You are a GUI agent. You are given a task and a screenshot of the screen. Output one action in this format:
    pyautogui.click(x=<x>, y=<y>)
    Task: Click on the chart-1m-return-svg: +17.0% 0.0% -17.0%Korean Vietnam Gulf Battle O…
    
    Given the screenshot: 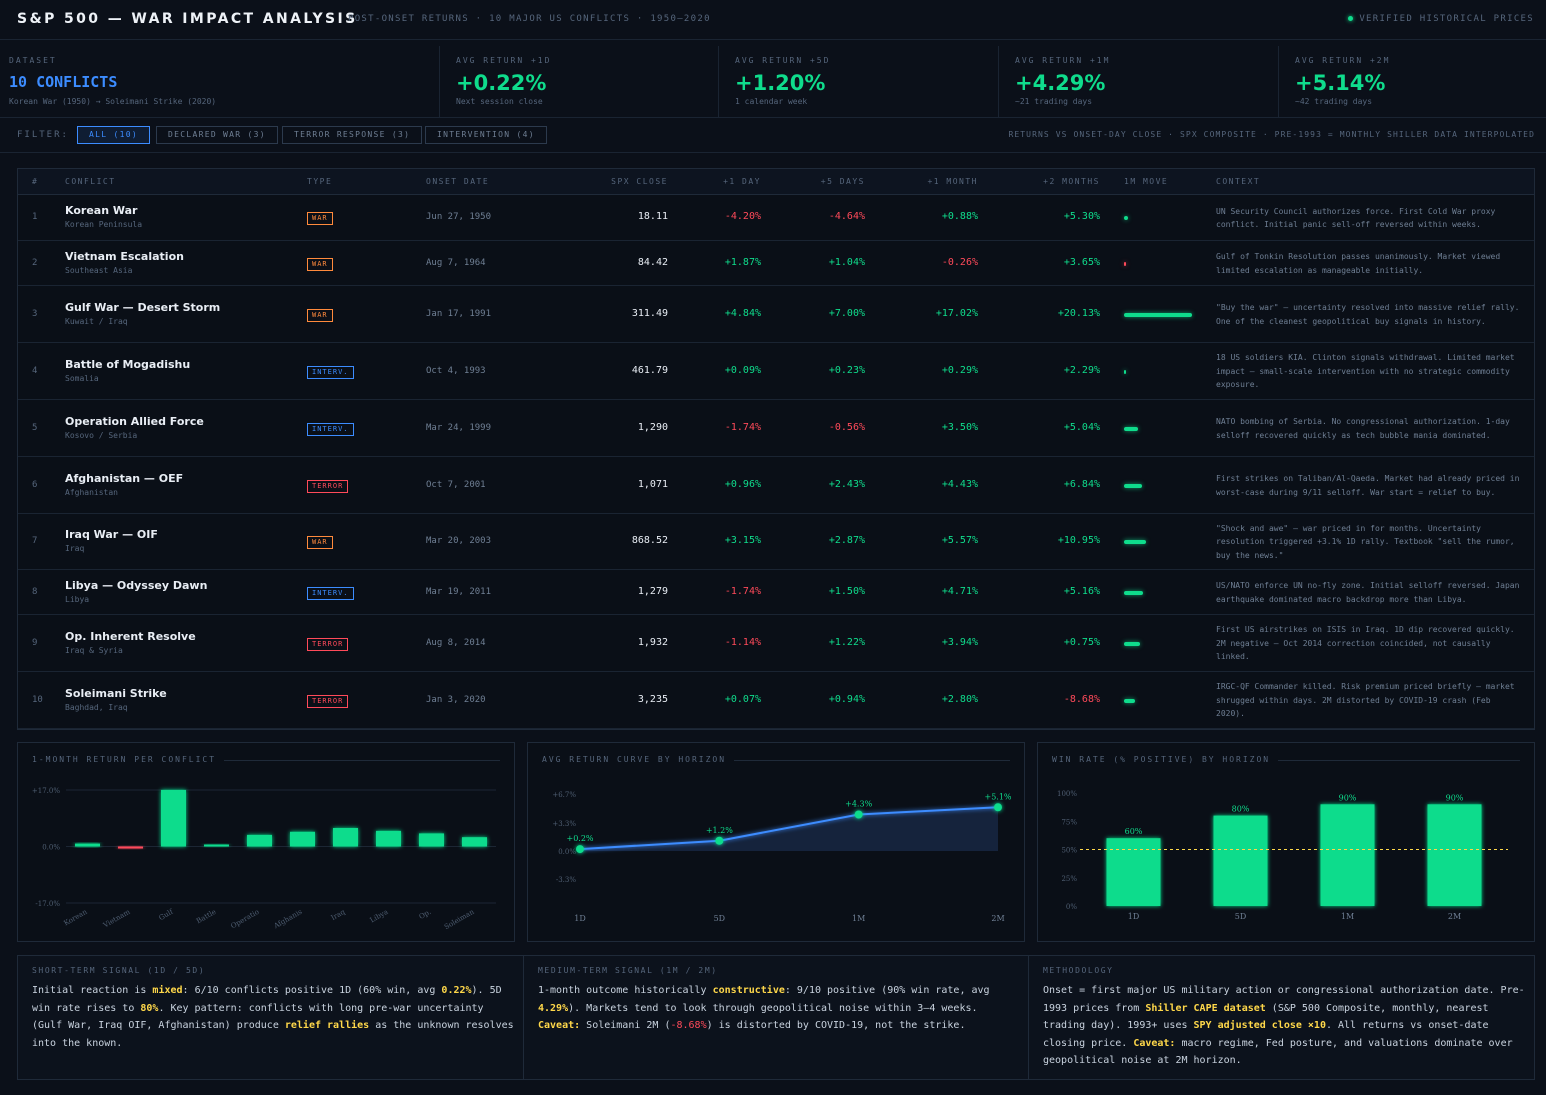 What is the action you would take?
    pyautogui.click(x=264, y=859)
    